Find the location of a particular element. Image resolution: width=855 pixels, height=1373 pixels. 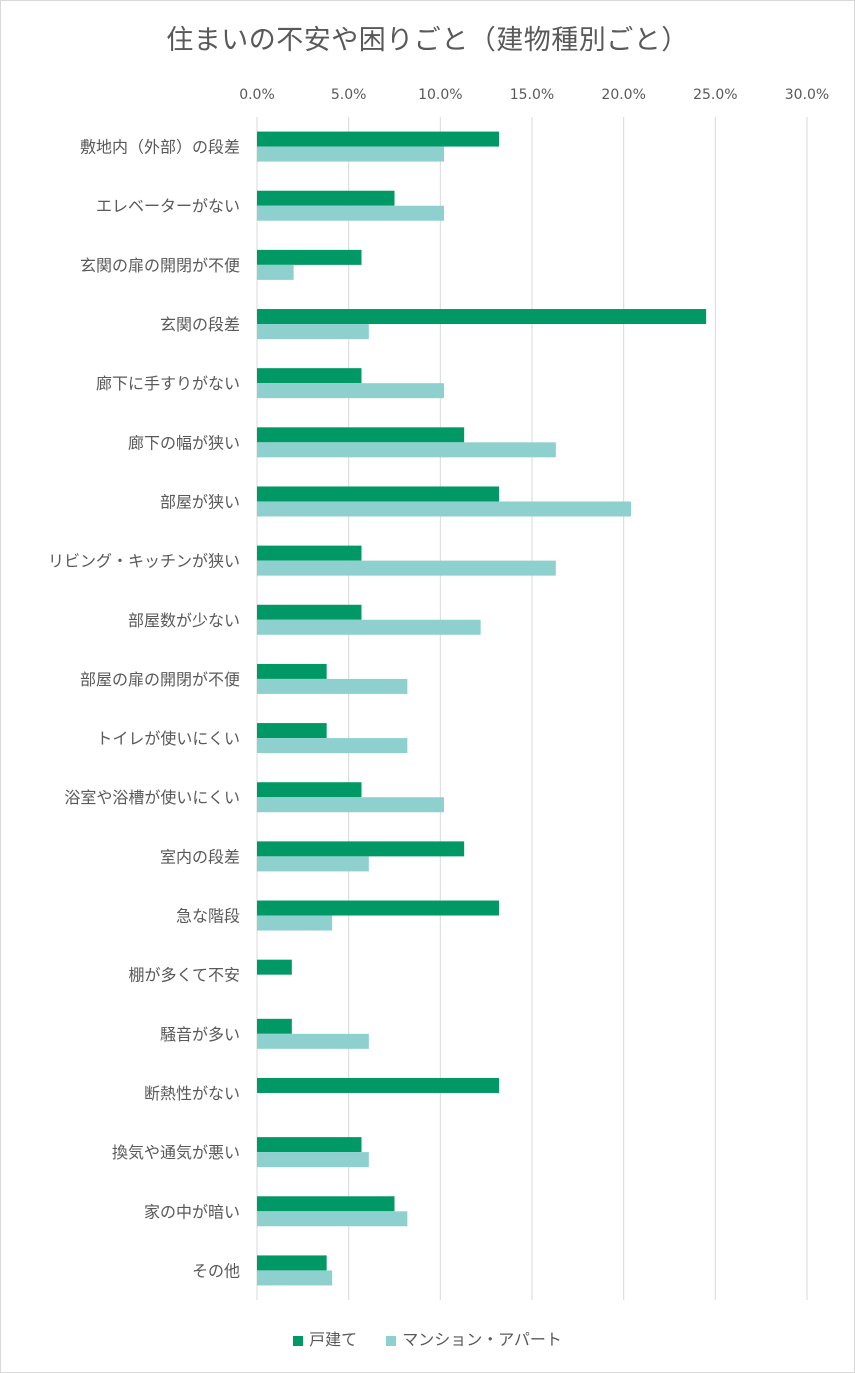

category-label: 換気や通気が悪い is located at coordinates (176, 1152).